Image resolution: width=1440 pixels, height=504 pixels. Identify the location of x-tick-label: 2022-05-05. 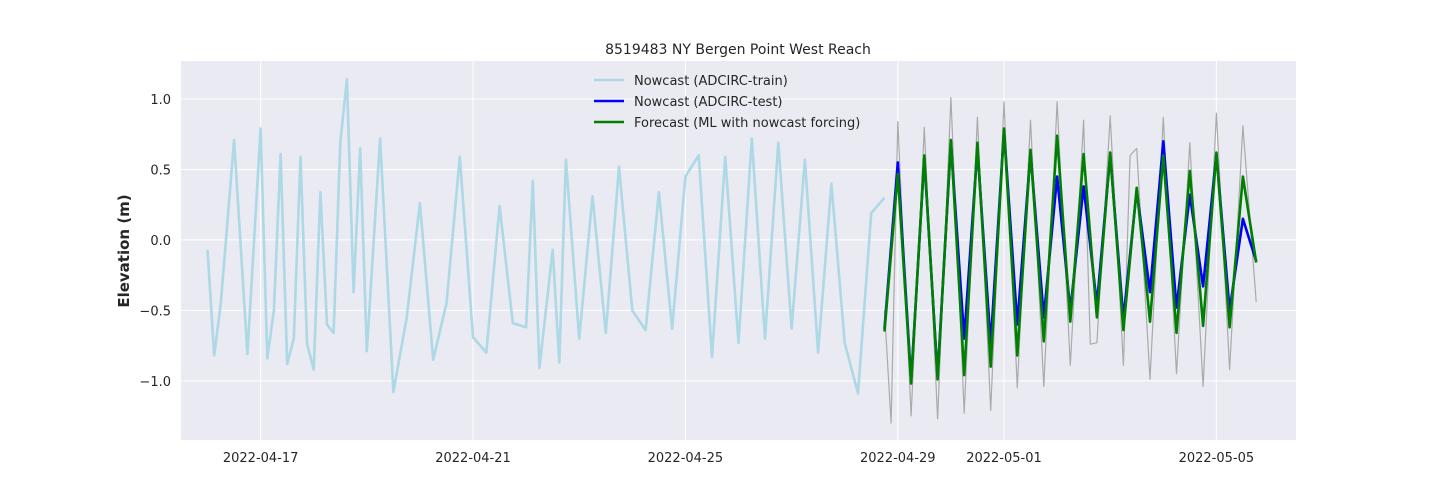
(1217, 458).